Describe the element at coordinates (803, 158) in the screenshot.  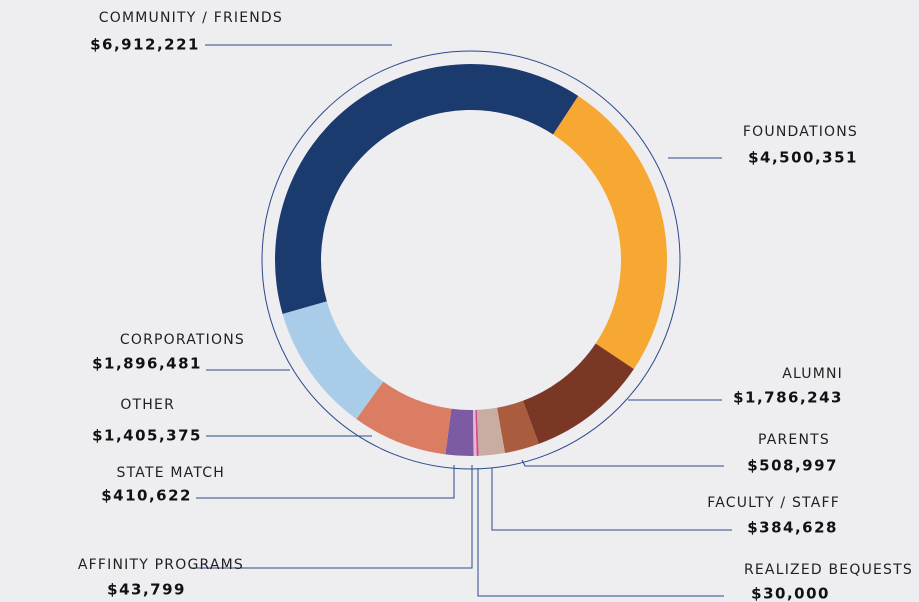
I see `segment-value: $4,500,351` at that location.